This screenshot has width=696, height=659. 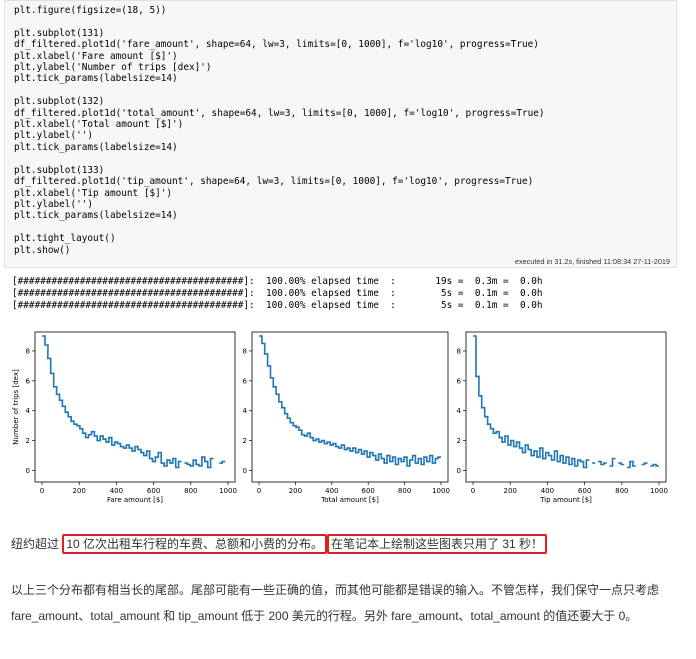 What do you see at coordinates (437, 544) in the screenshot?
I see `highlight-box-timing: 在笔记本上绘制这些图表只用了 31 秒！` at bounding box center [437, 544].